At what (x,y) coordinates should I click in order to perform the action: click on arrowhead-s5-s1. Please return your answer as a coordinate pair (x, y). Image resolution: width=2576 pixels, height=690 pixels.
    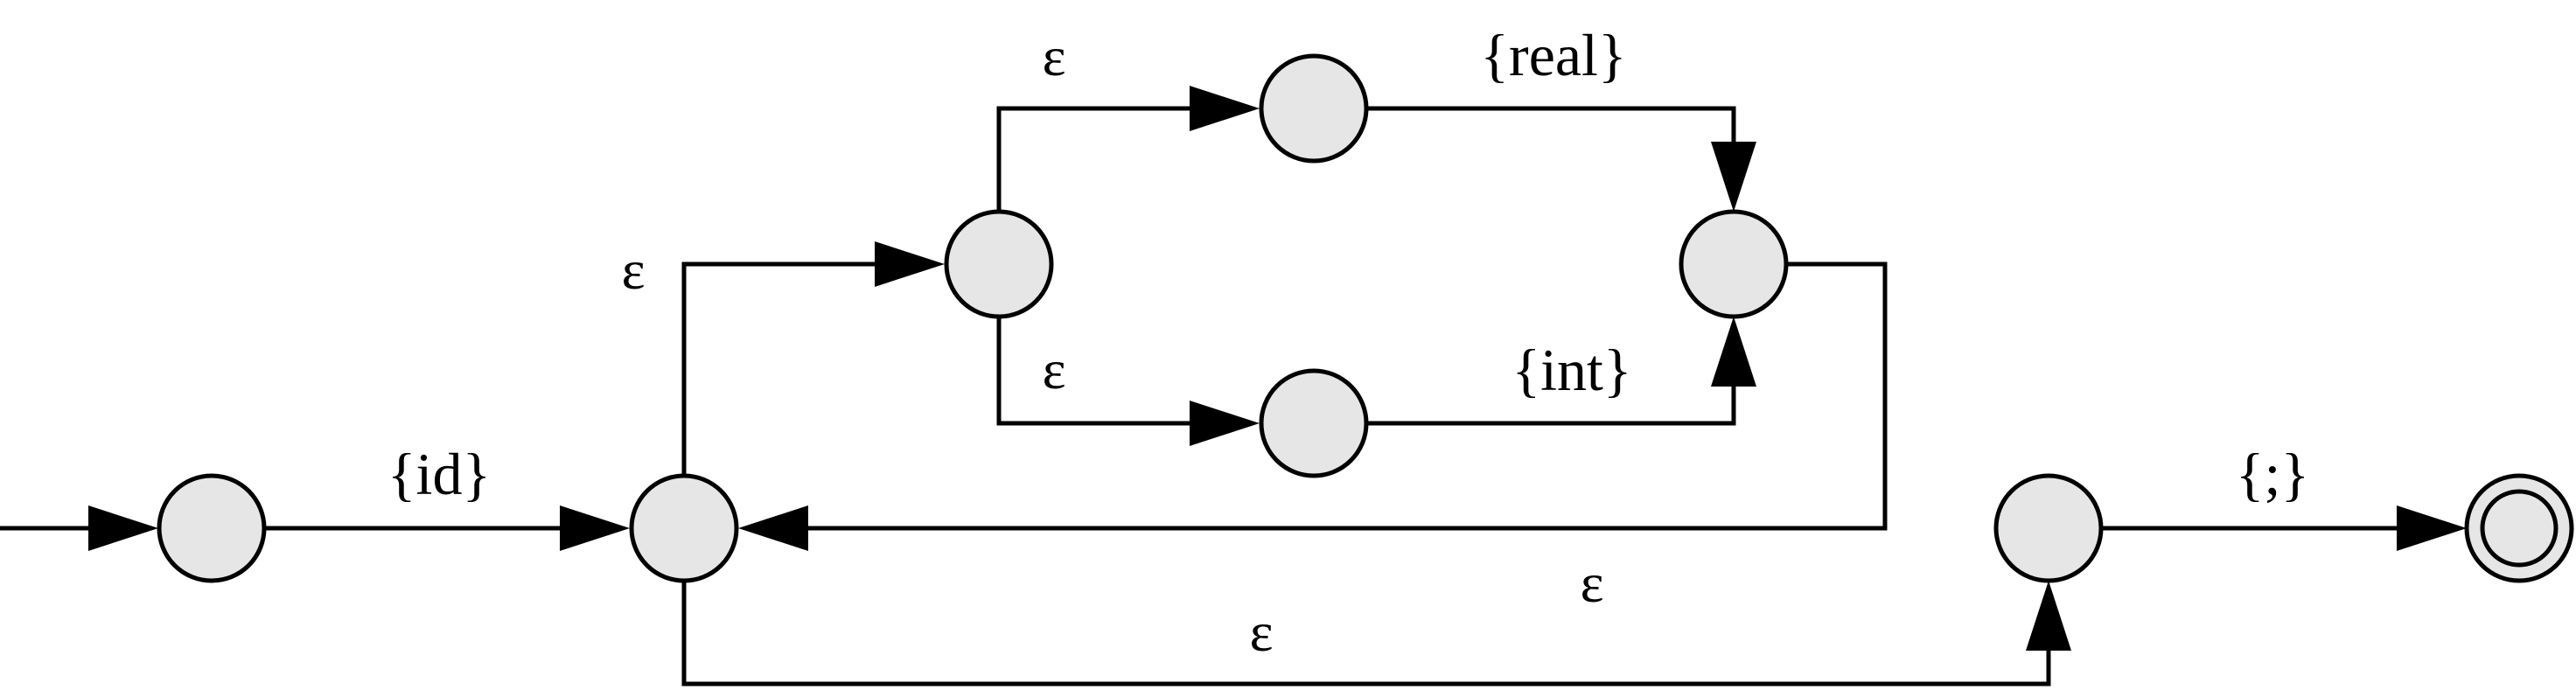
    Looking at the image, I should click on (773, 528).